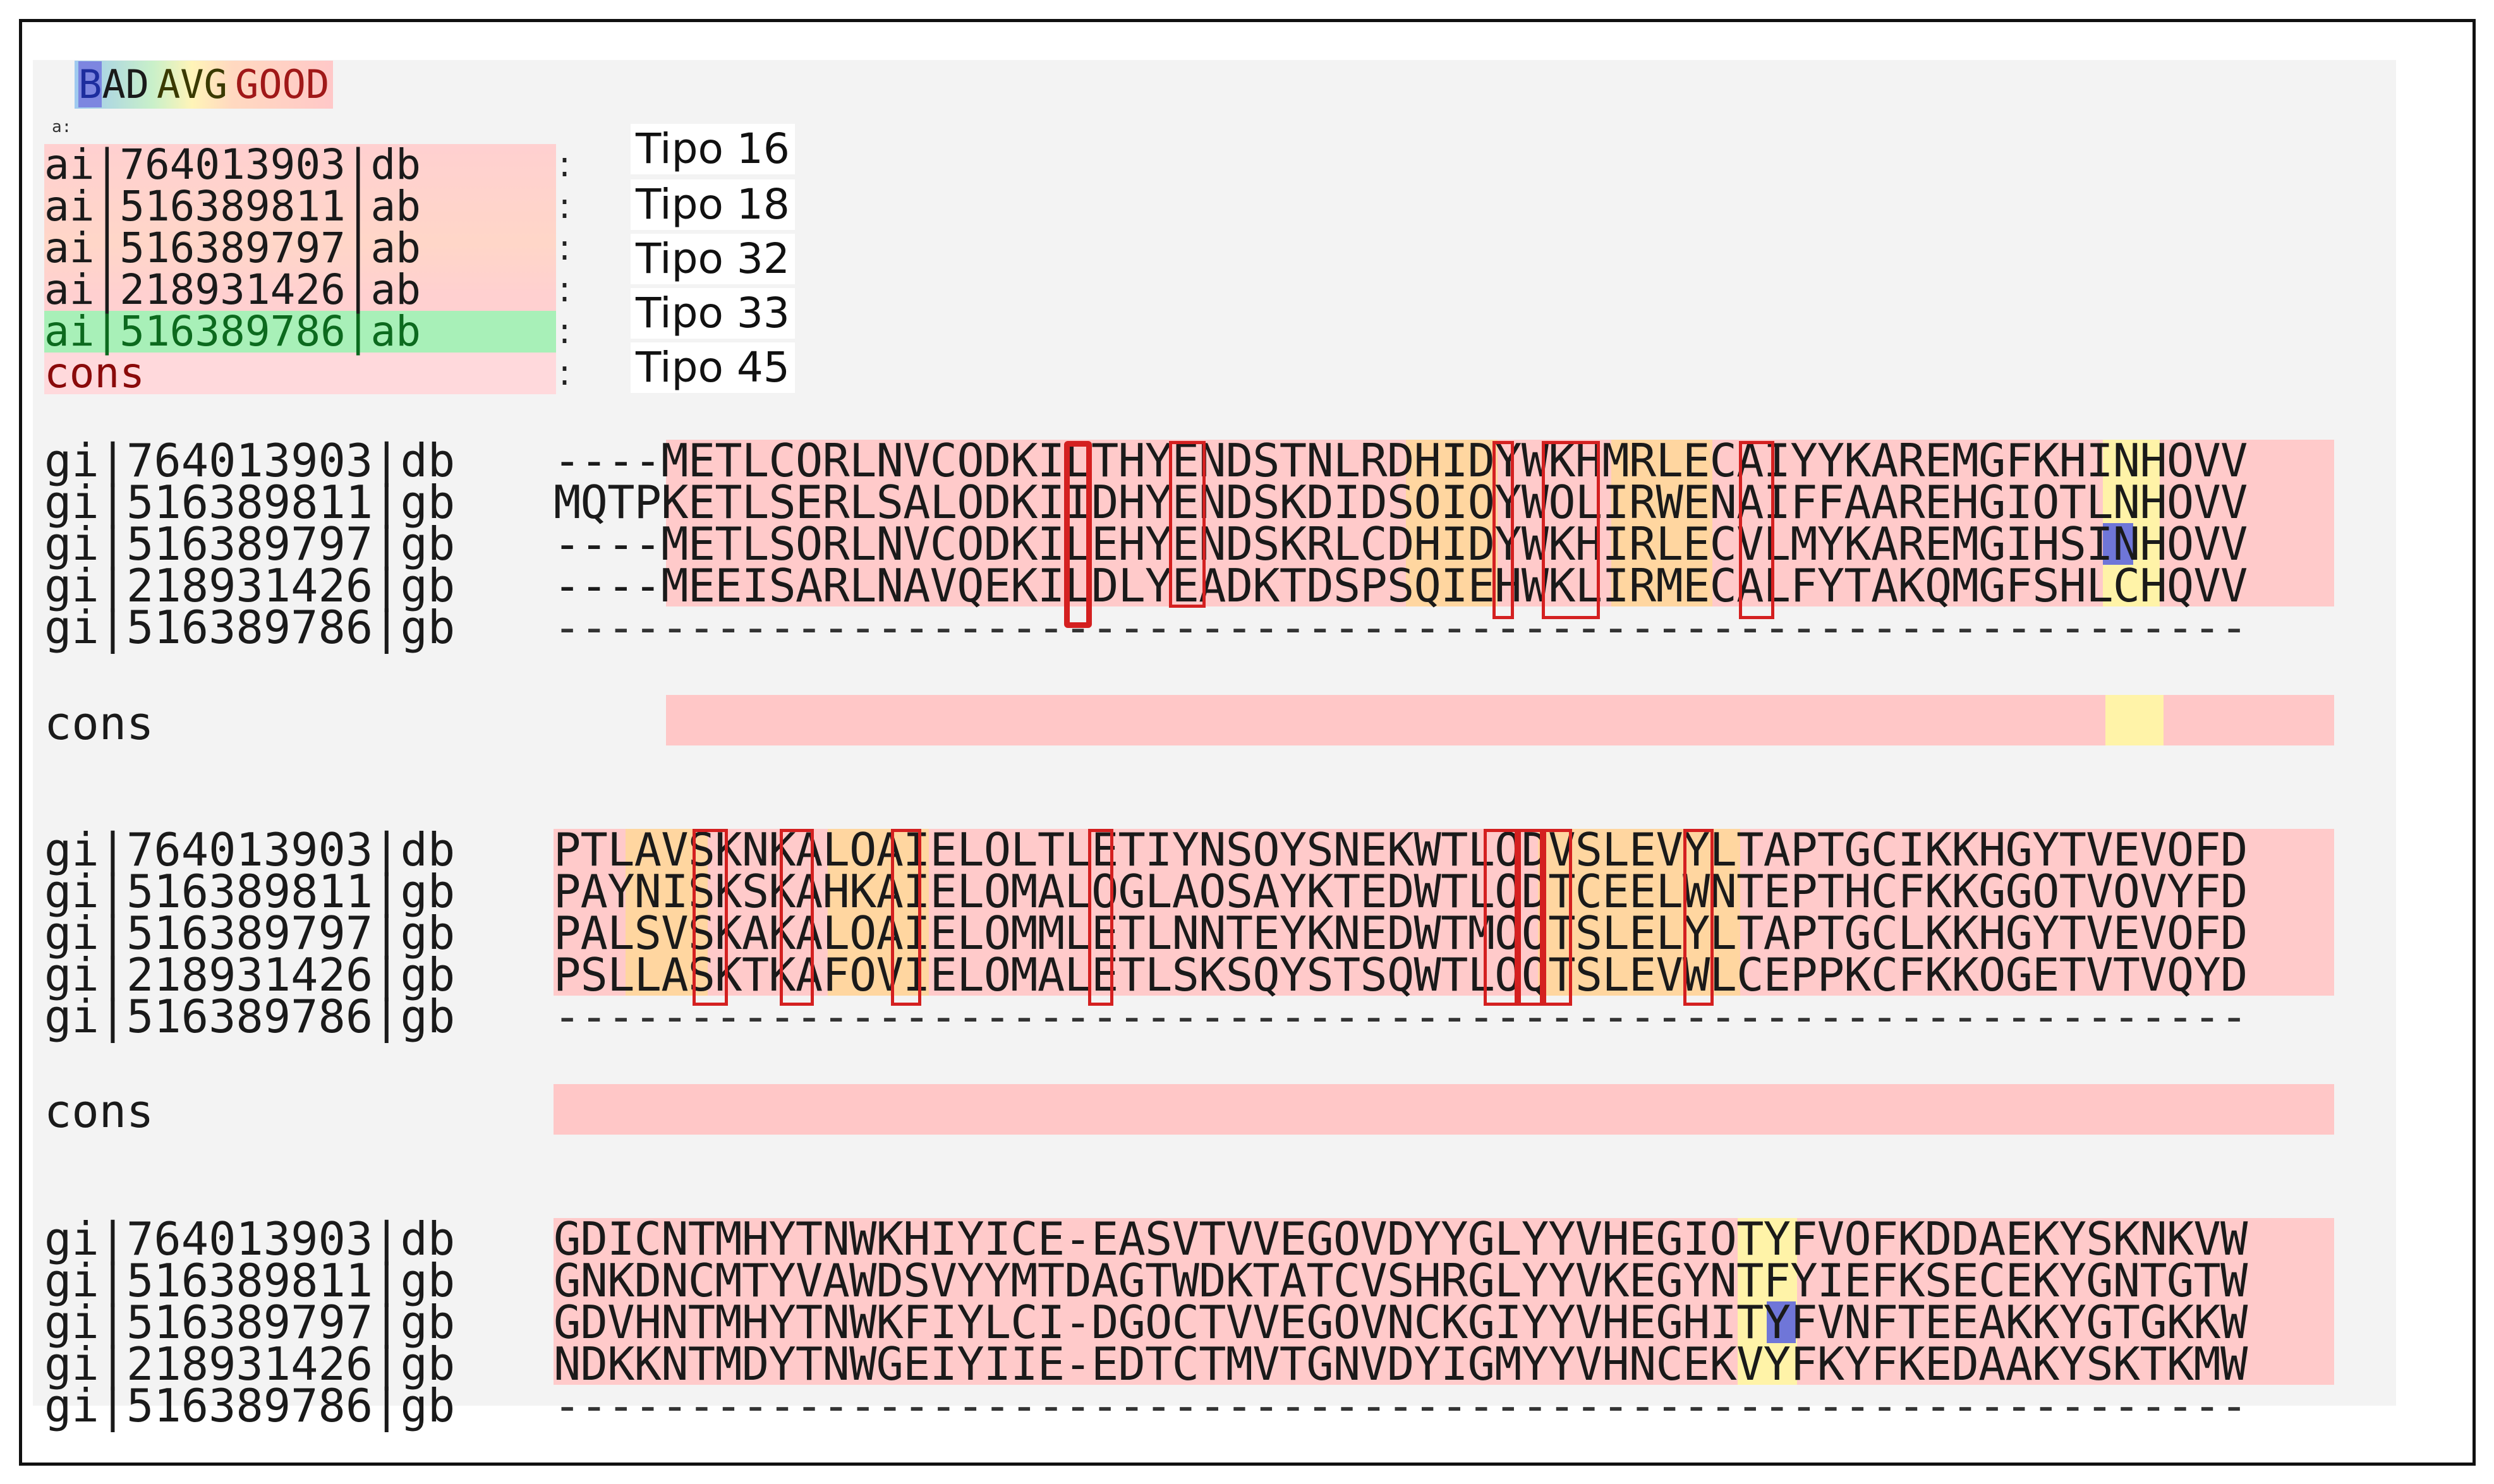 The image size is (2494, 1484). I want to click on seq-name-b2-r3: gi|516389797|gb, so click(250, 934).